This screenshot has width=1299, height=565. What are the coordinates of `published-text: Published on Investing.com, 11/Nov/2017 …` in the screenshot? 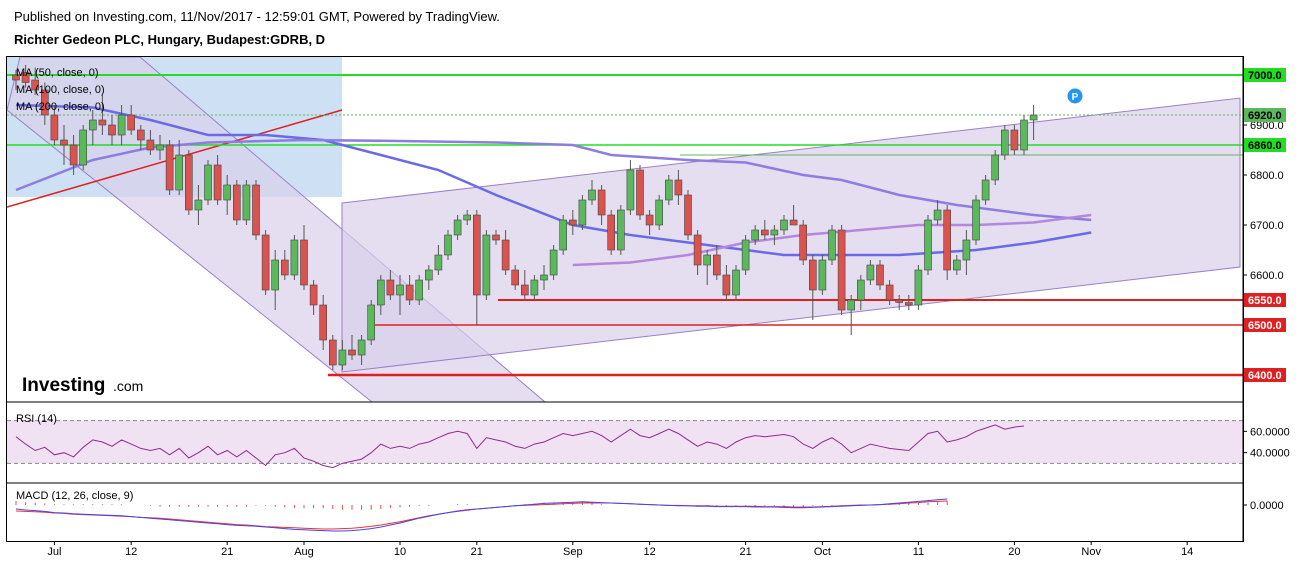 It's located at (257, 16).